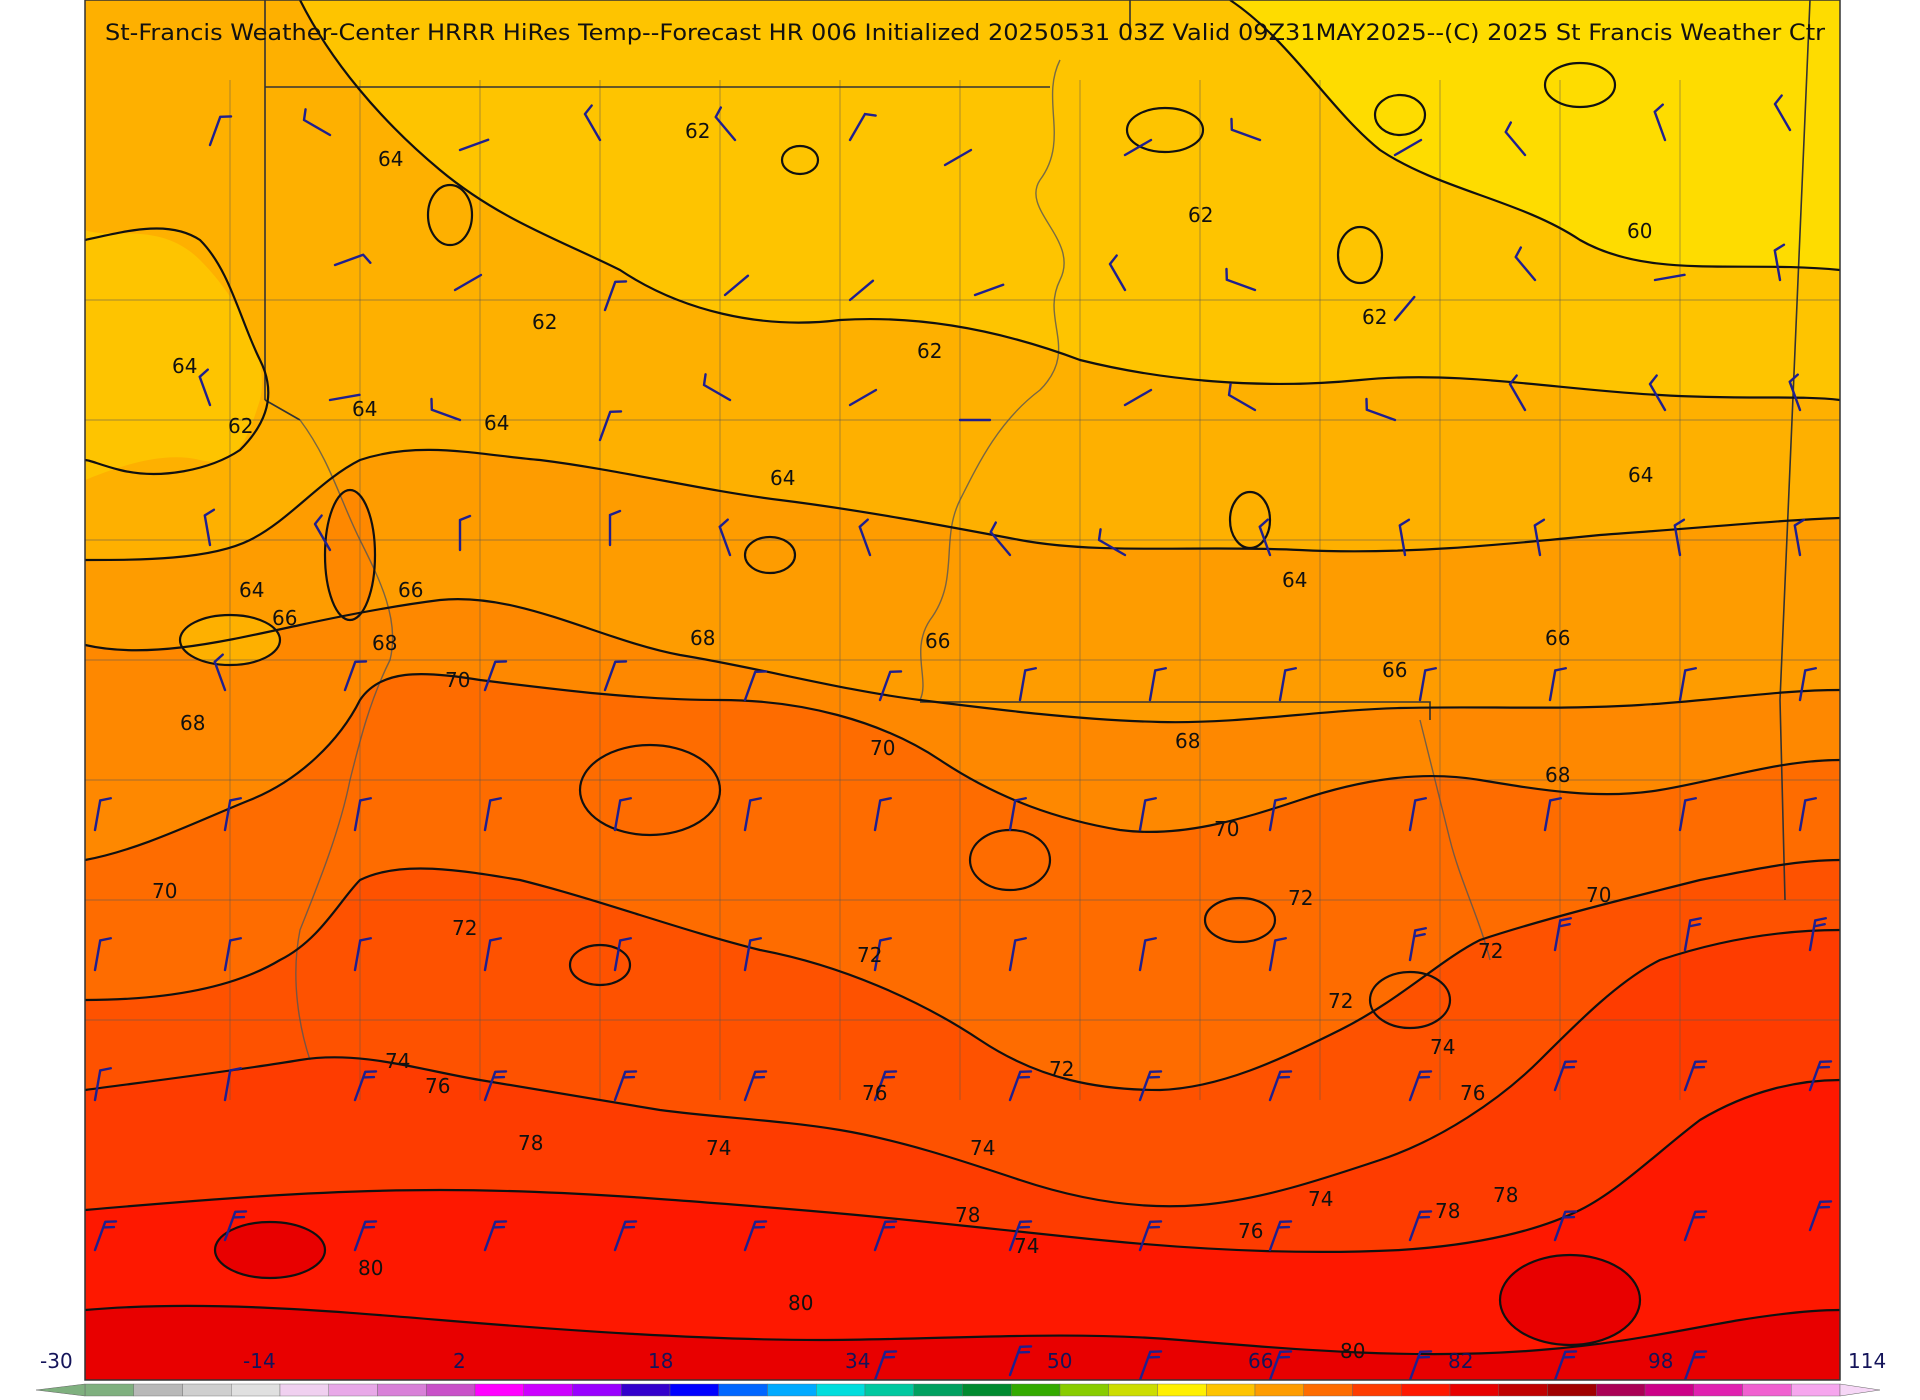 This screenshot has height=1400, width=1920. I want to click on colorbar-label: 34, so click(857, 1361).